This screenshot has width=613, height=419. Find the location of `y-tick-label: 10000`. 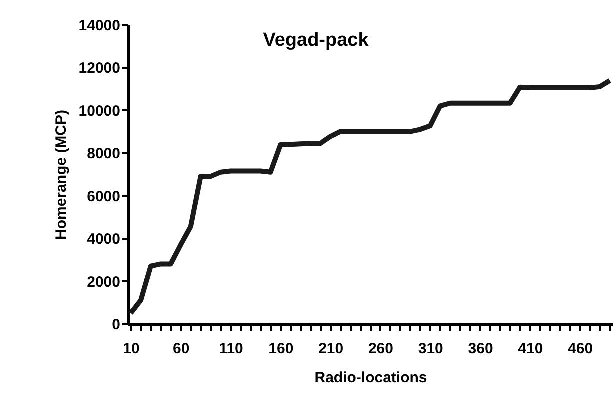

y-tick-label: 10000 is located at coordinates (99, 111).